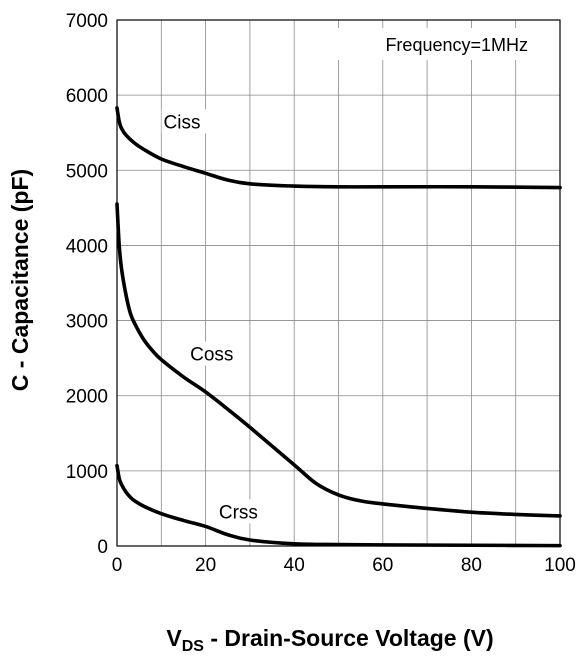 The width and height of the screenshot is (580, 658). I want to click on y-tick-label: 6000, so click(87, 96).